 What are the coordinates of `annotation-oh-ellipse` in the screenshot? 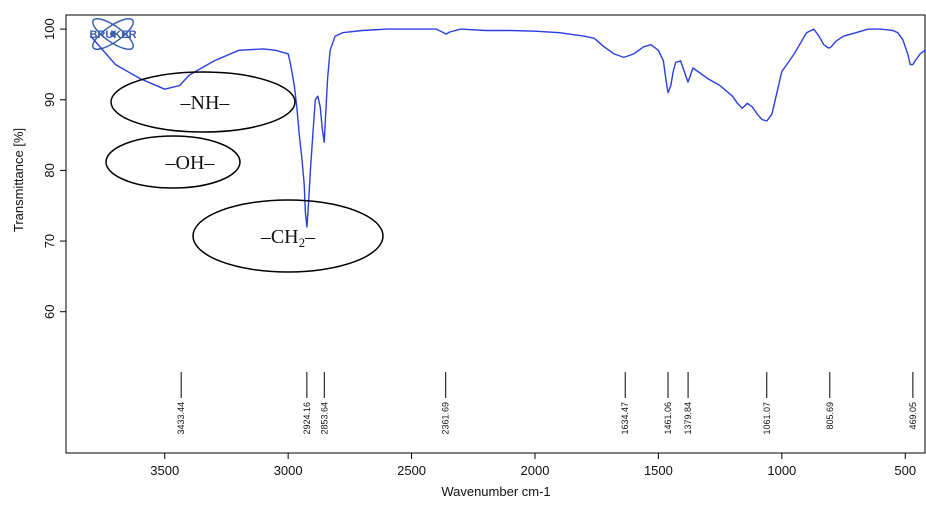 It's located at (173, 162).